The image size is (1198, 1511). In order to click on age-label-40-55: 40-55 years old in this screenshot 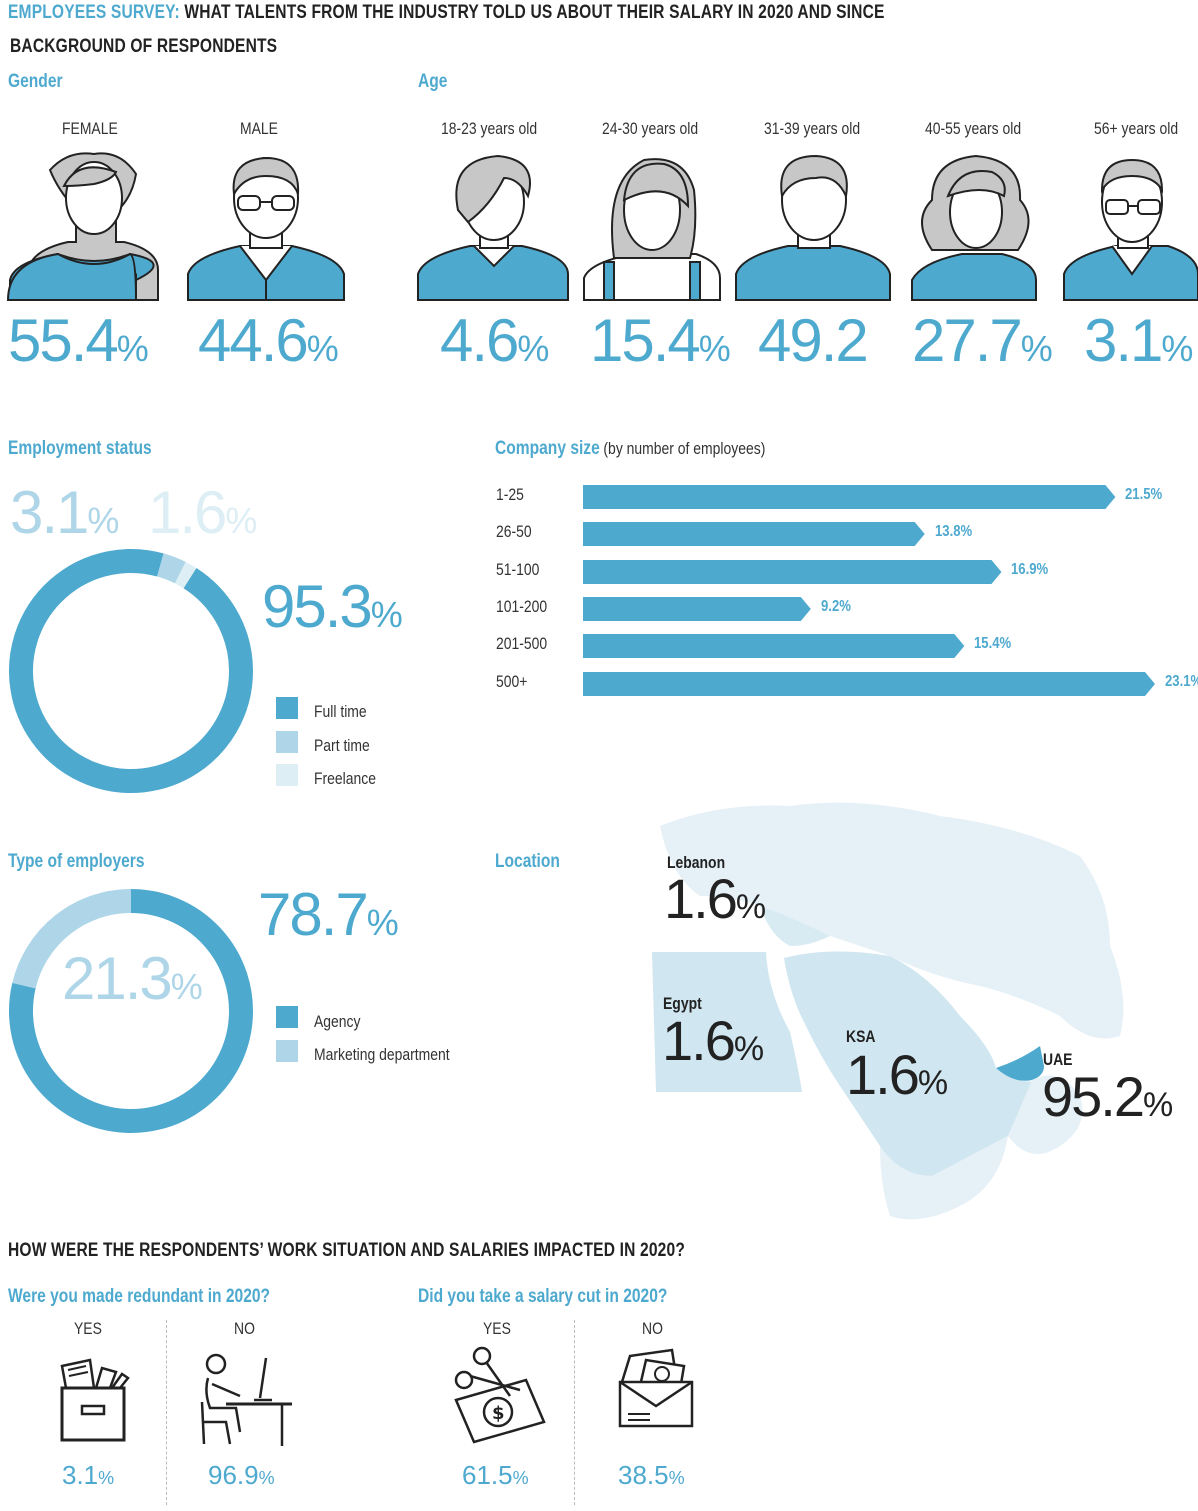, I will do `click(973, 128)`.